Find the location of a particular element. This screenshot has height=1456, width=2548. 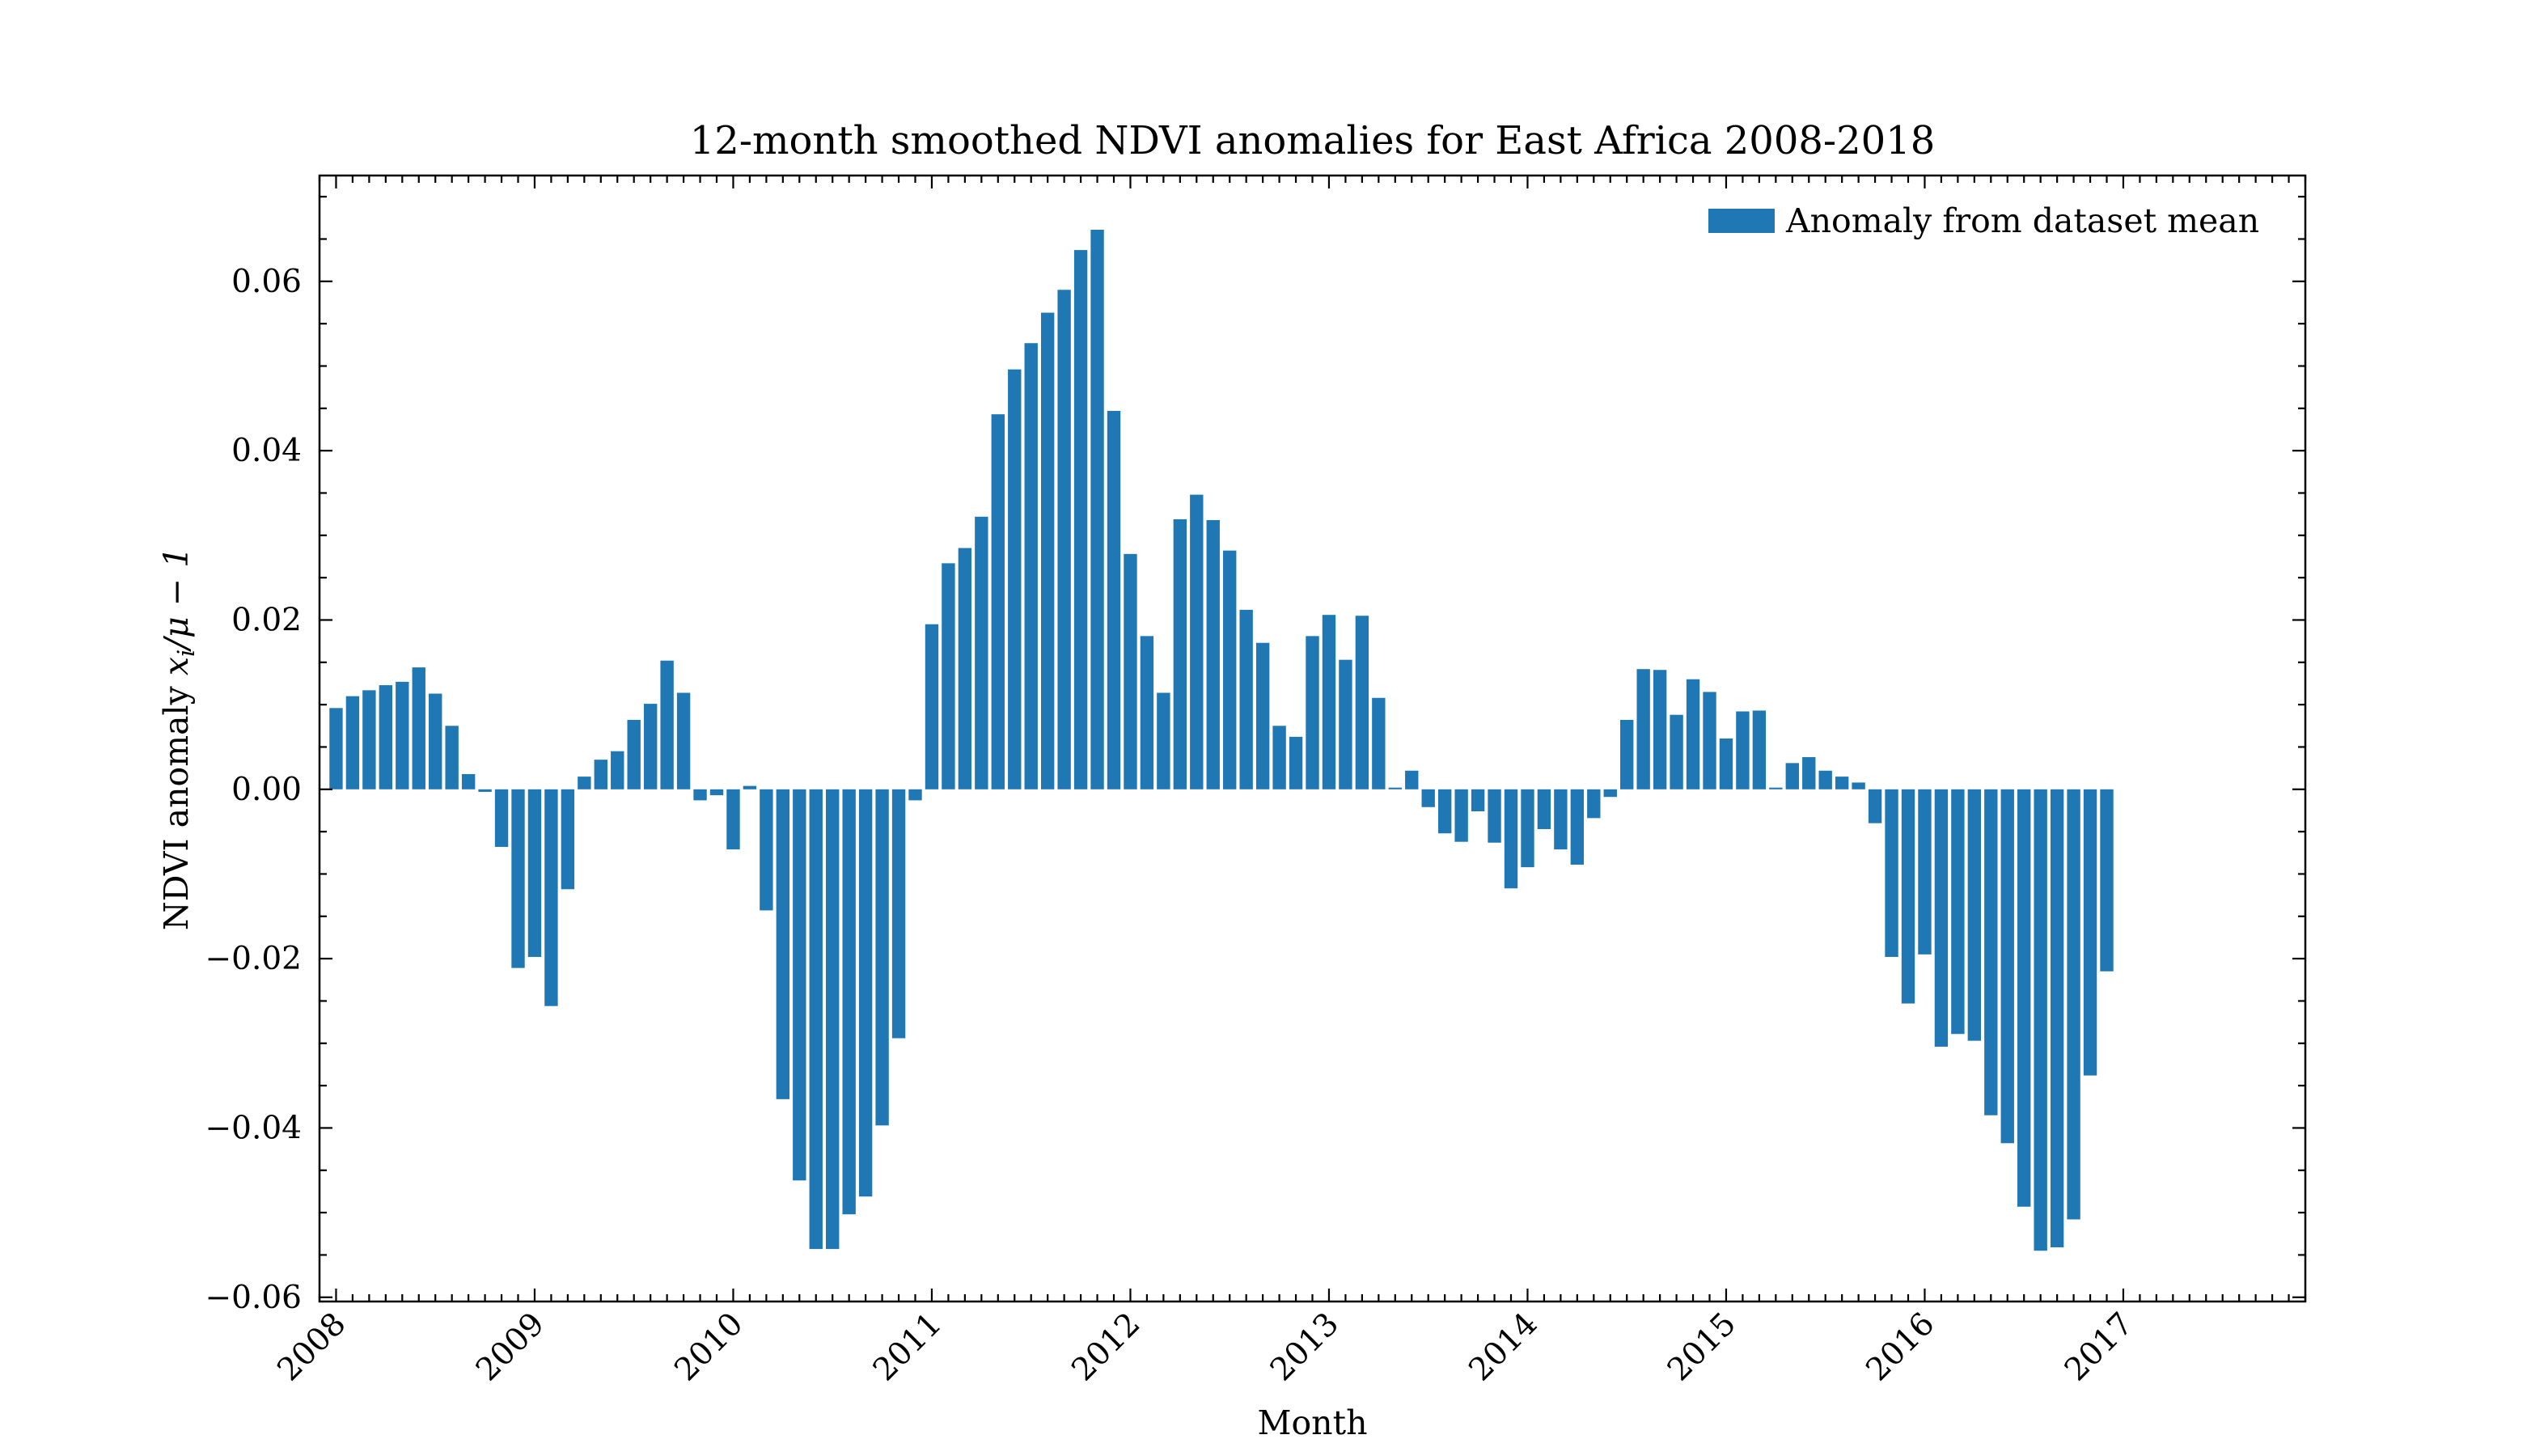

legend-swatch is located at coordinates (1742, 221).